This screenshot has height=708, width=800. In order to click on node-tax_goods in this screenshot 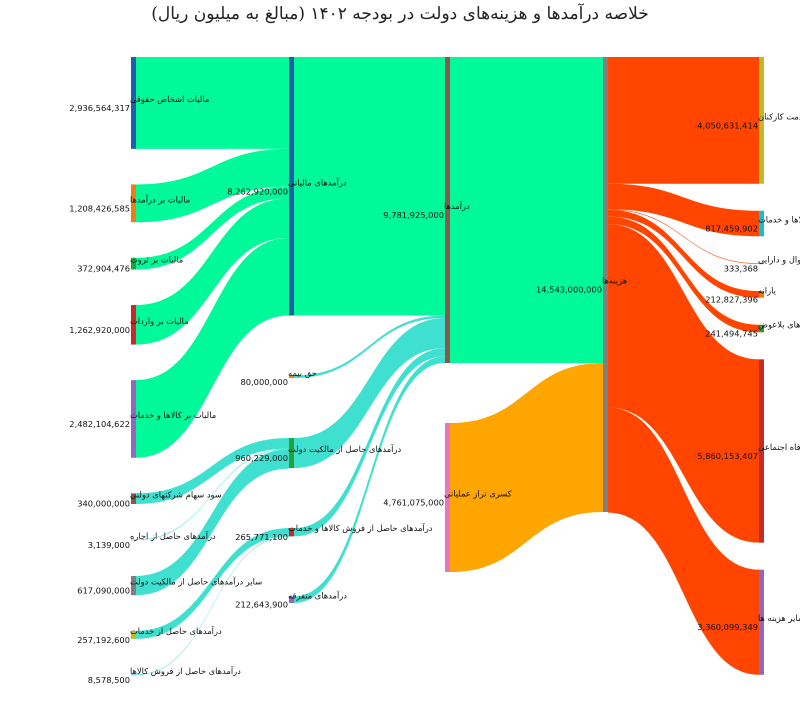, I will do `click(133, 419)`.